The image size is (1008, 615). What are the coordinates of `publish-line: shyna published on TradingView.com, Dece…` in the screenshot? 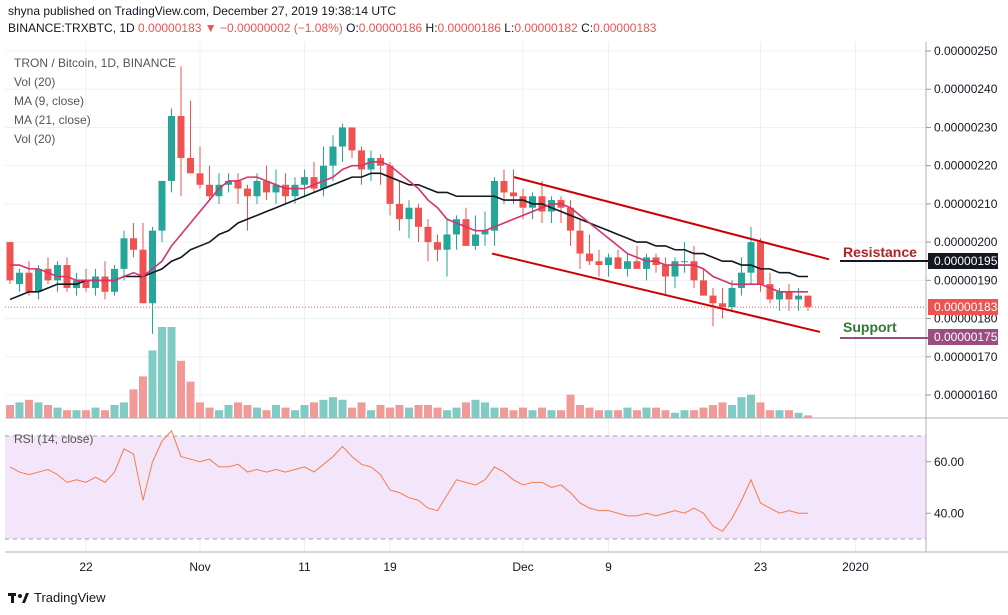 It's located at (202, 11).